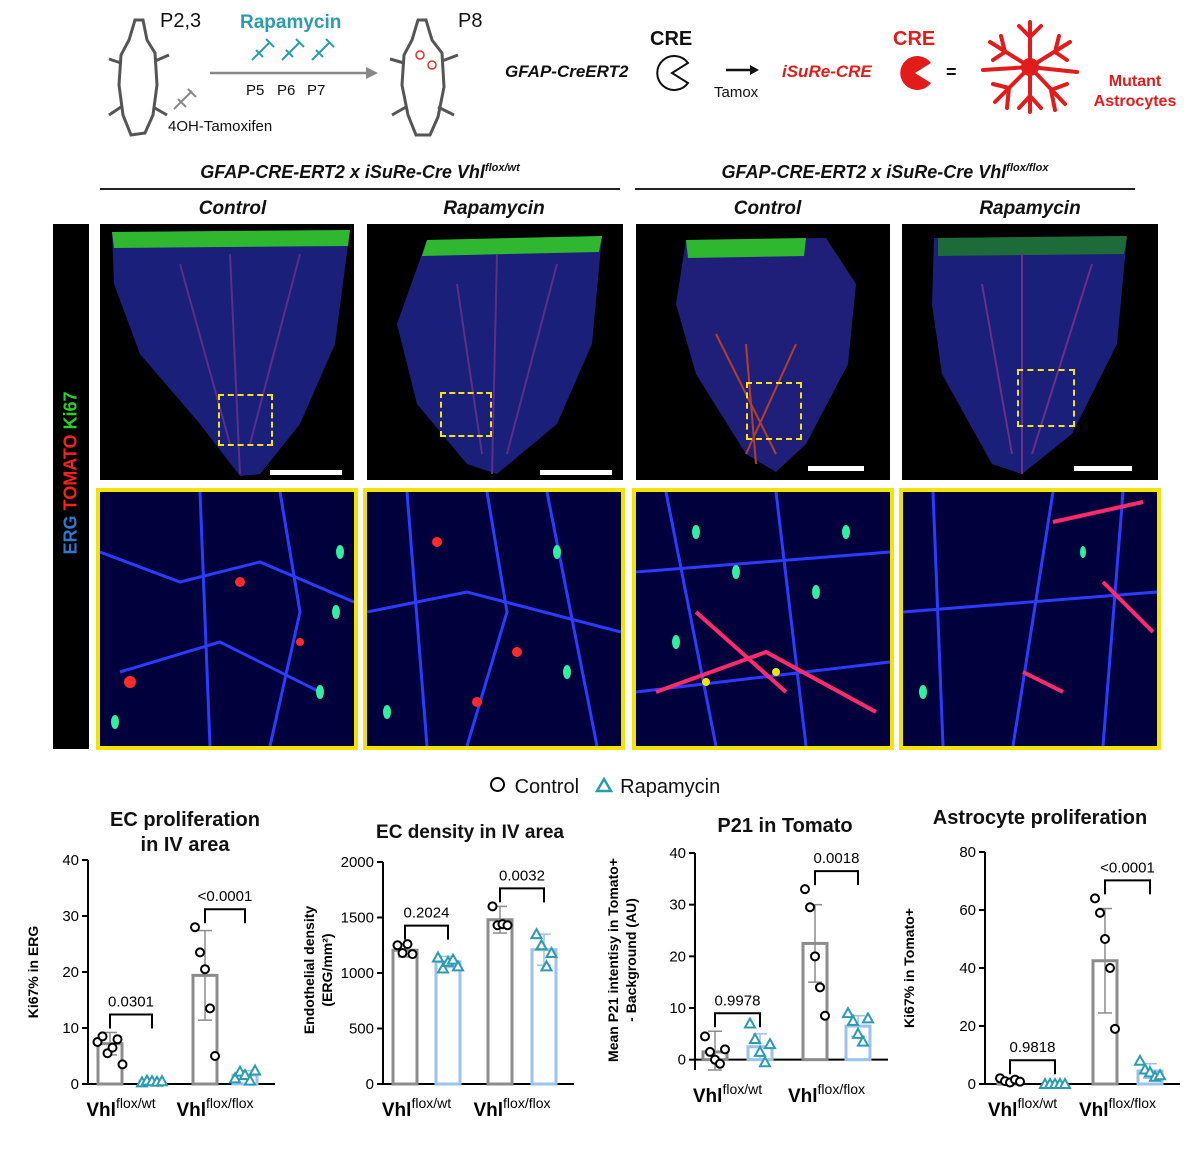 This screenshot has width=1200, height=1155. I want to click on cre-red-label: CRE, so click(914, 39).